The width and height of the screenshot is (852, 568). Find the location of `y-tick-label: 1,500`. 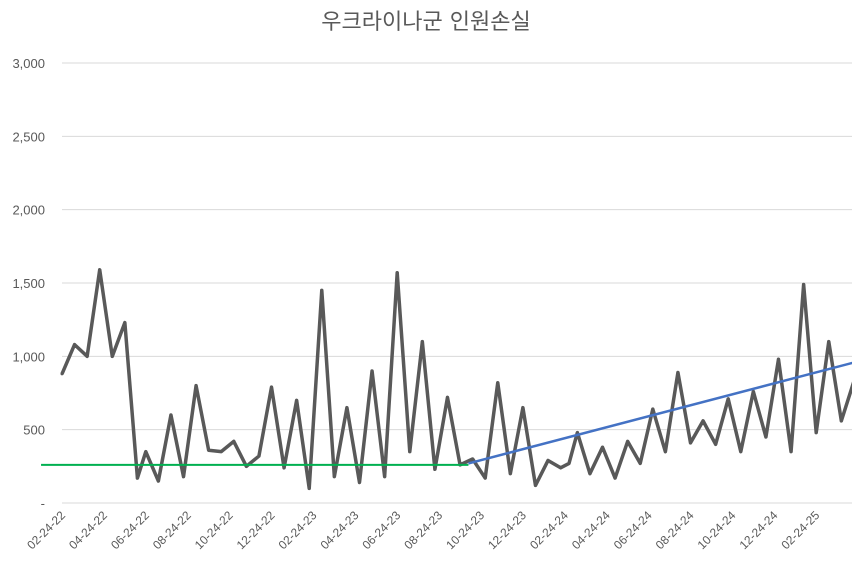

y-tick-label: 1,500 is located at coordinates (28, 283).